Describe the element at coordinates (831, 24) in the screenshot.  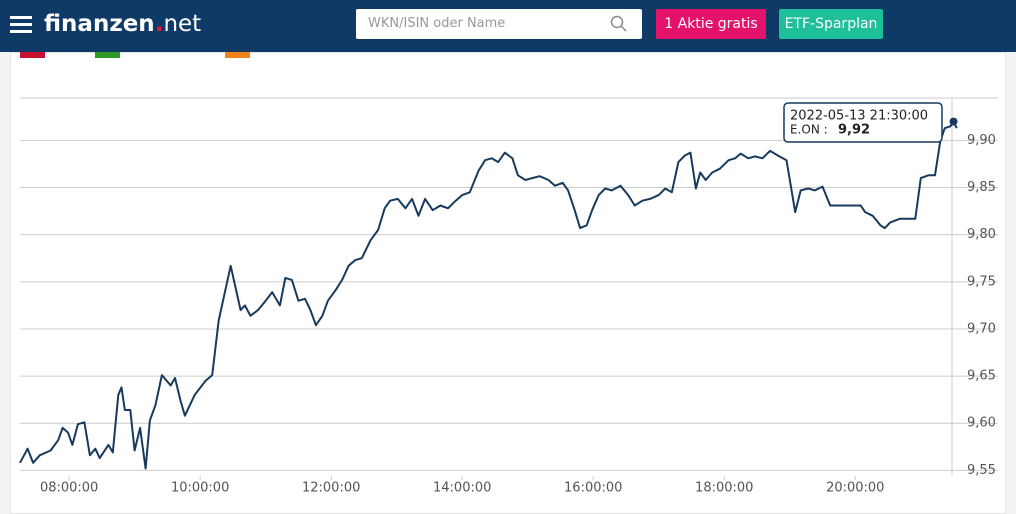
I see `etf-button: ETF-Sparplan` at that location.